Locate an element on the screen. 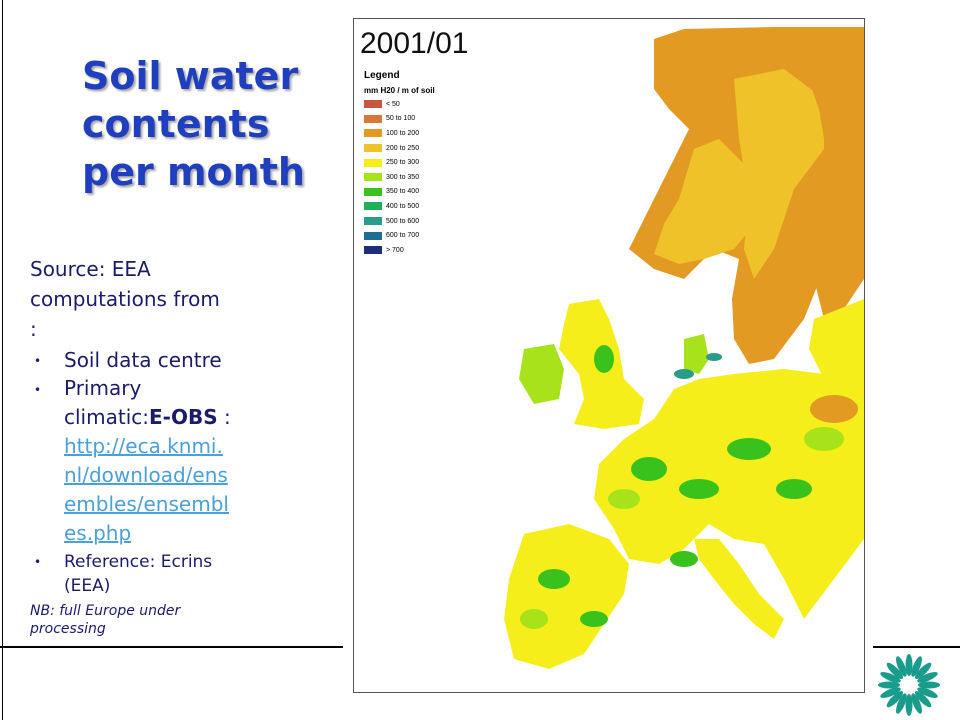 The width and height of the screenshot is (960, 720). legend-title: Legend is located at coordinates (382, 75).